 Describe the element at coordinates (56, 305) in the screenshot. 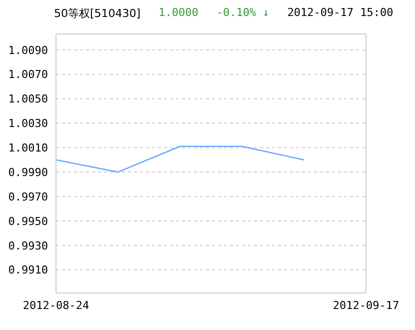

I see `x-tick-label: 2012-08-24` at that location.